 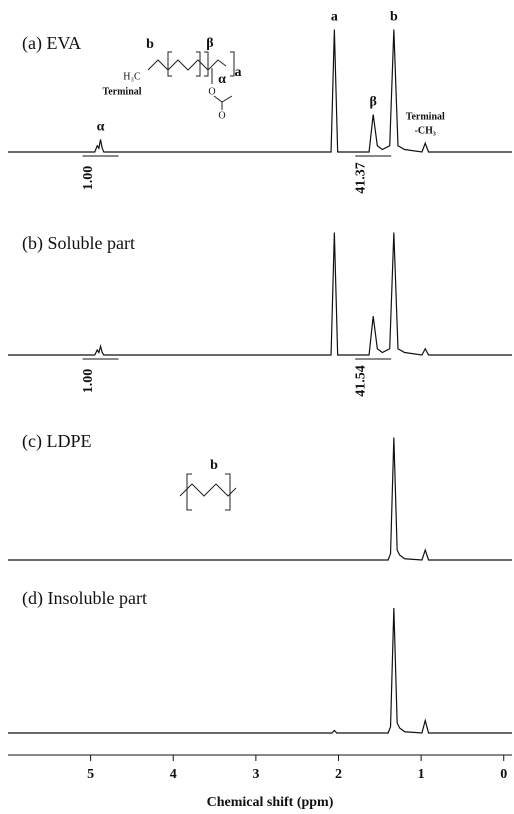 I want to click on x-tick-label: 4, so click(x=173, y=774).